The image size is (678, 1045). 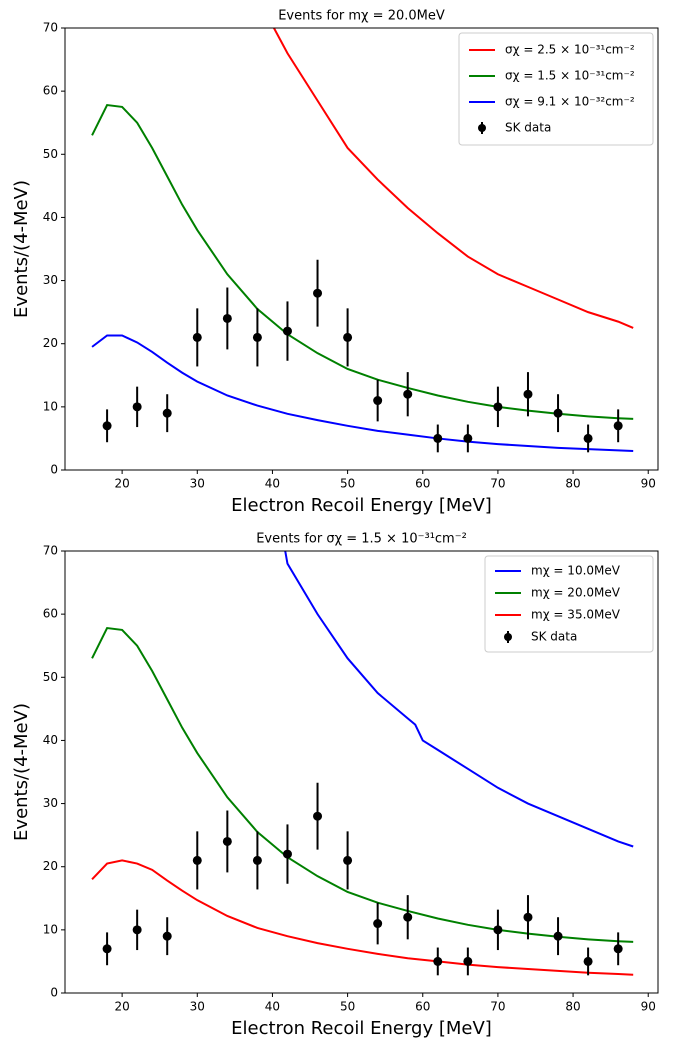 What do you see at coordinates (361, 539) in the screenshot?
I see `chart-title: Events for σχ = 1.5 × 10⁻³¹cm⁻²` at bounding box center [361, 539].